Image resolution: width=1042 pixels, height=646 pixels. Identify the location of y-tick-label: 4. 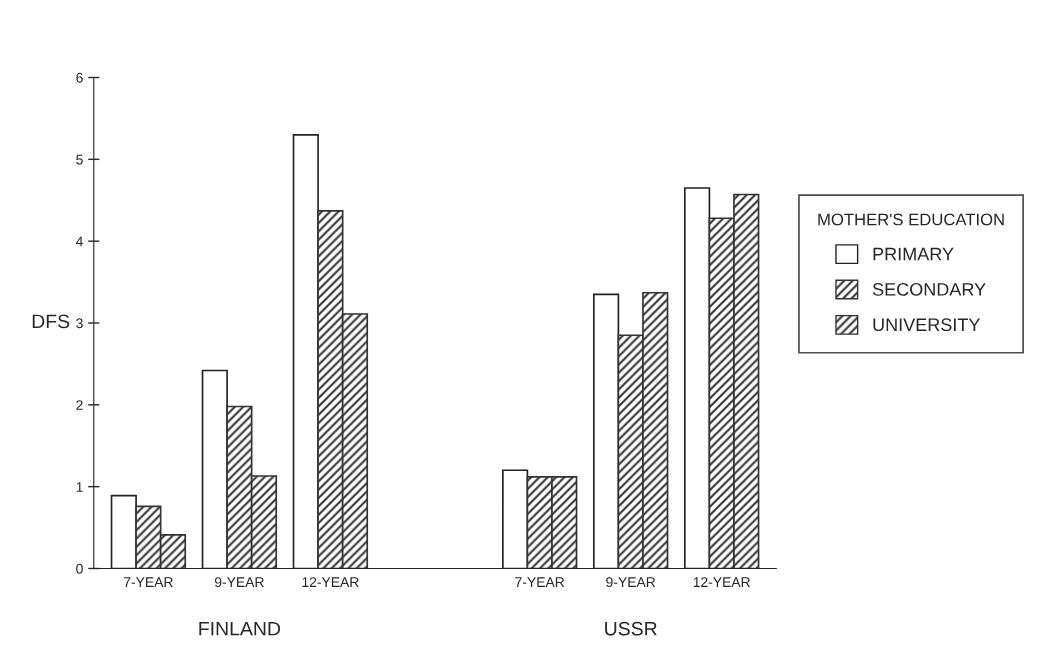
(79, 241).